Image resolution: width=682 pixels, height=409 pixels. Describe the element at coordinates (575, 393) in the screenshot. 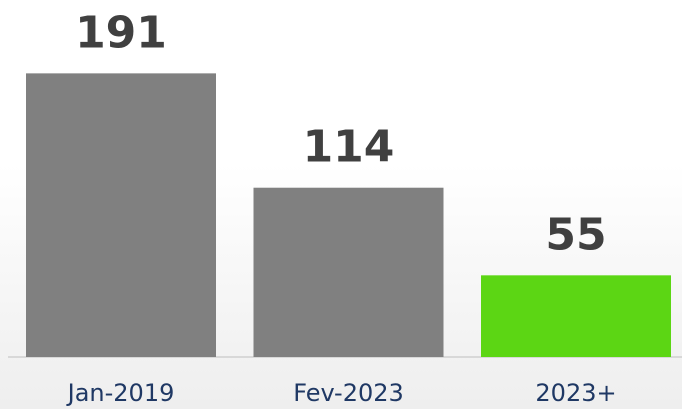

I see `x-tick-label: 2023+` at that location.